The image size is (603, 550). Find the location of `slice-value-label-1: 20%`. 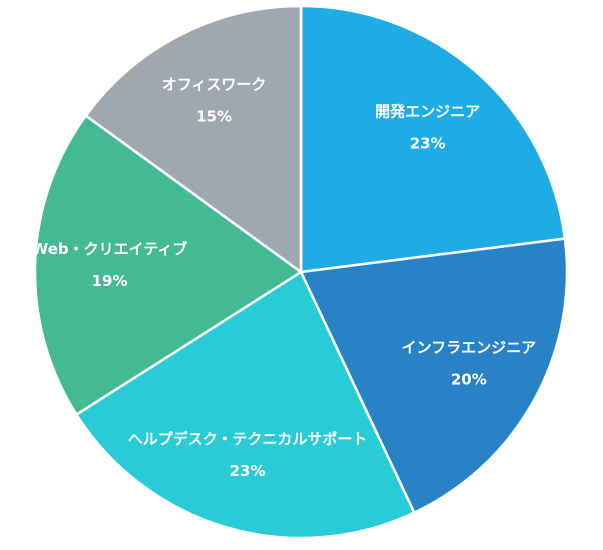

slice-value-label-1: 20% is located at coordinates (469, 379).